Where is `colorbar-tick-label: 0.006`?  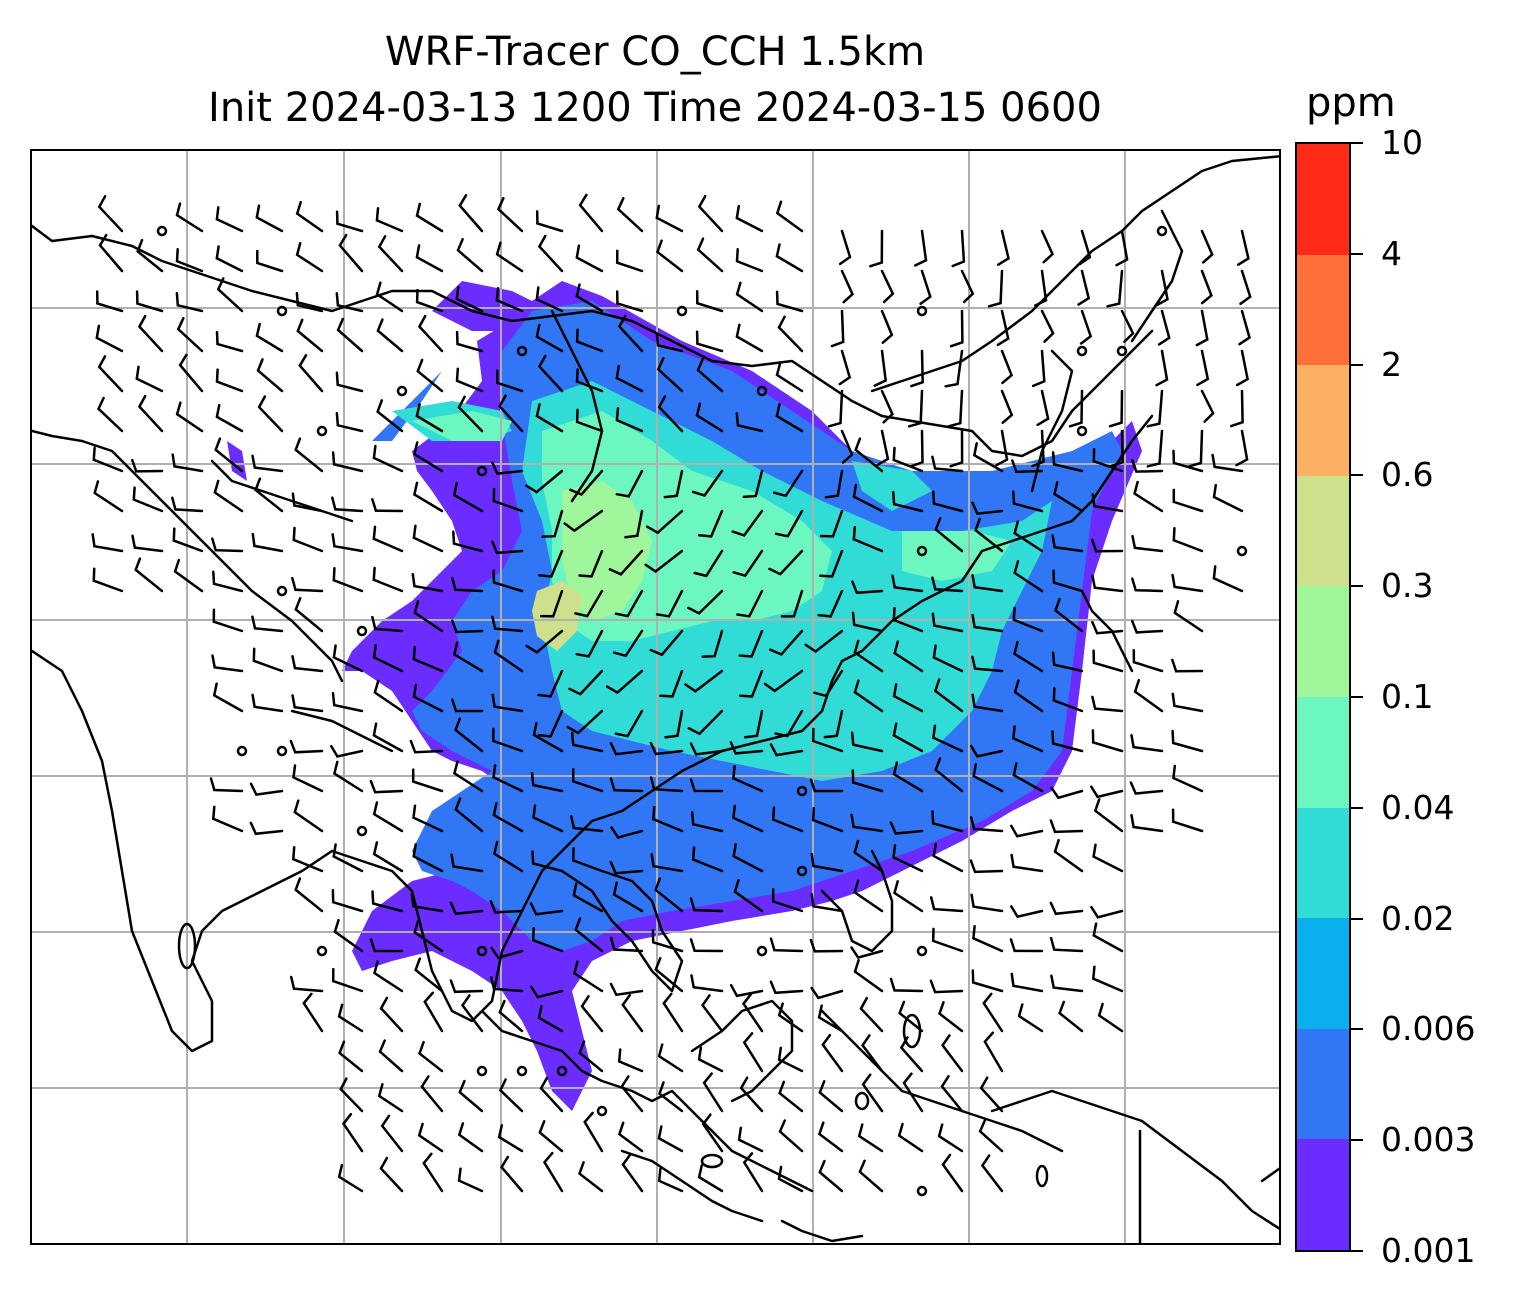 colorbar-tick-label: 0.006 is located at coordinates (1428, 1029).